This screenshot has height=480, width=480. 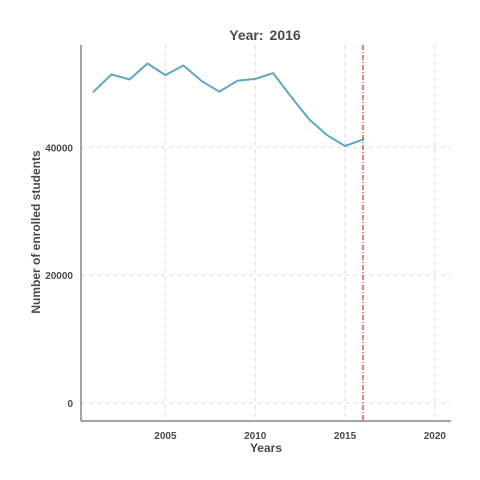 I want to click on series-layer, so click(x=228, y=104).